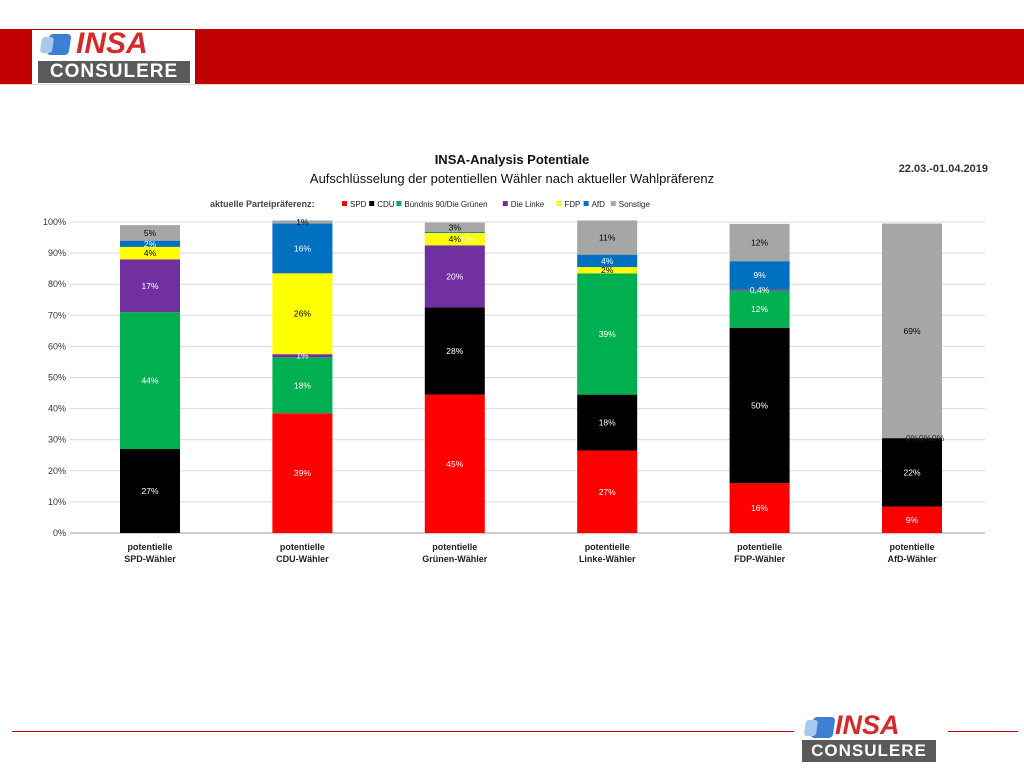  What do you see at coordinates (149, 381) in the screenshot?
I see `data-label: 44%` at bounding box center [149, 381].